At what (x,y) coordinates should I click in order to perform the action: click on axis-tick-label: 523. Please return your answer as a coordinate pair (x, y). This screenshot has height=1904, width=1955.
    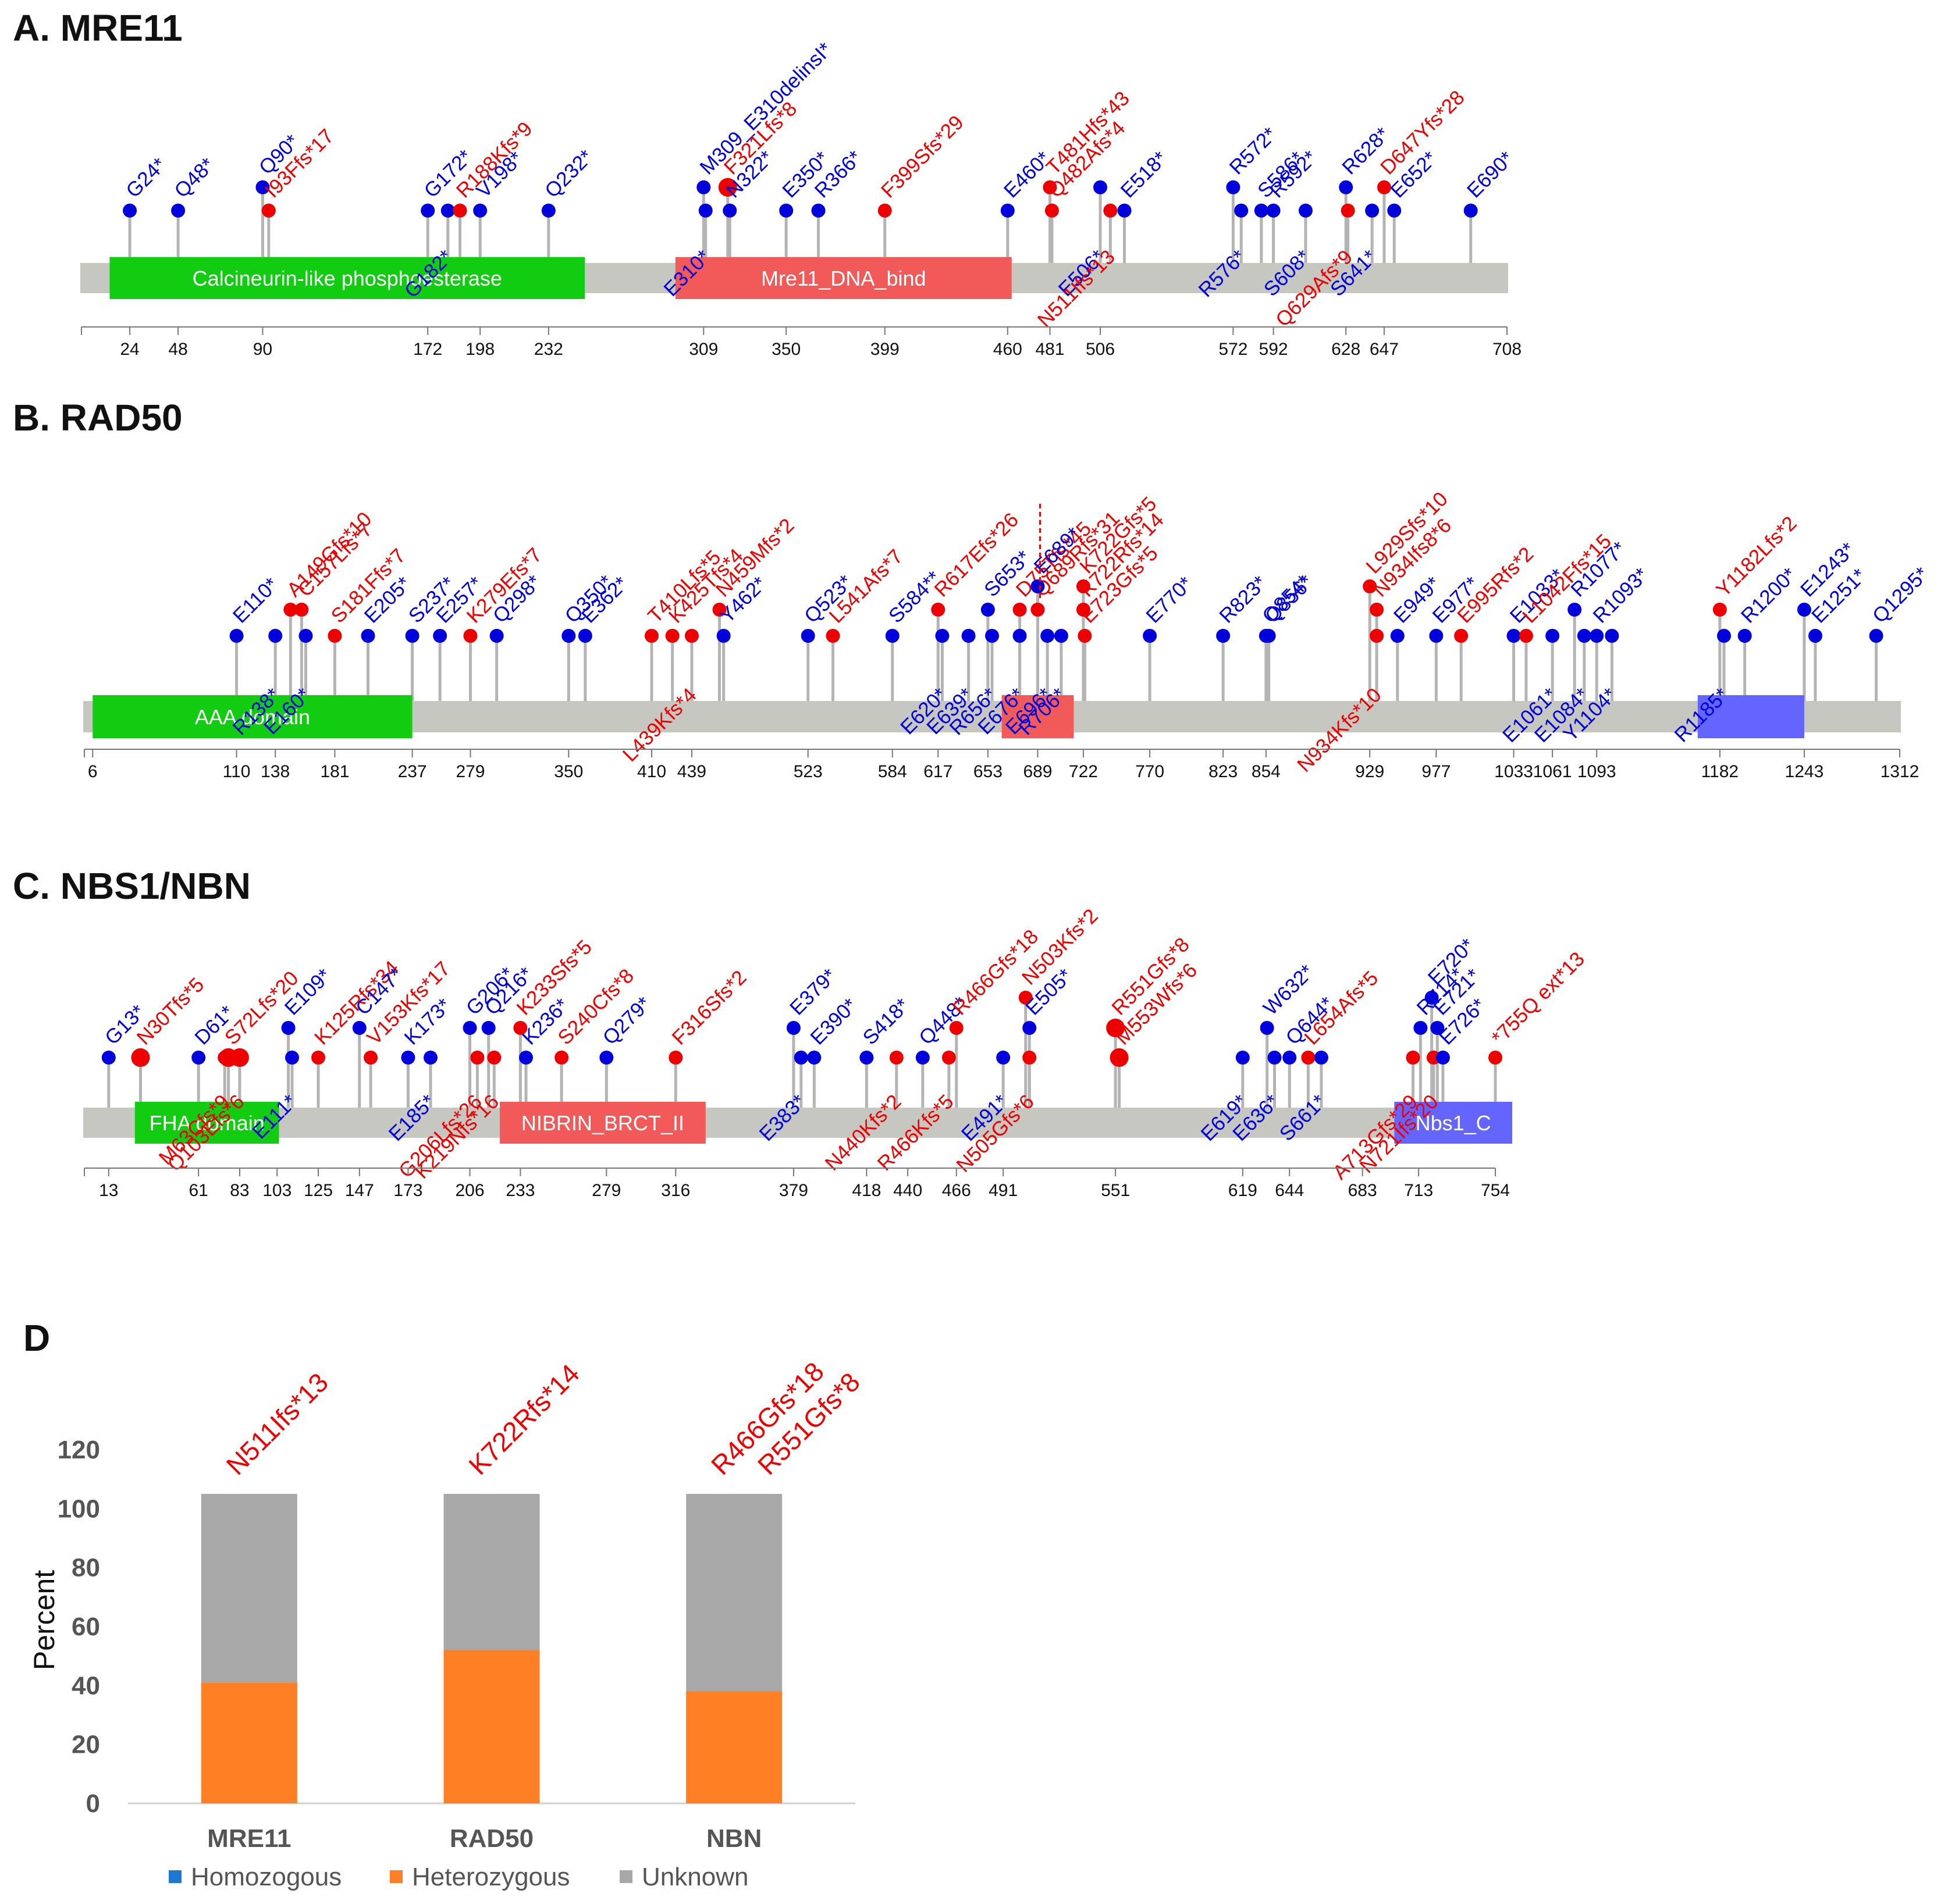
    Looking at the image, I should click on (808, 771).